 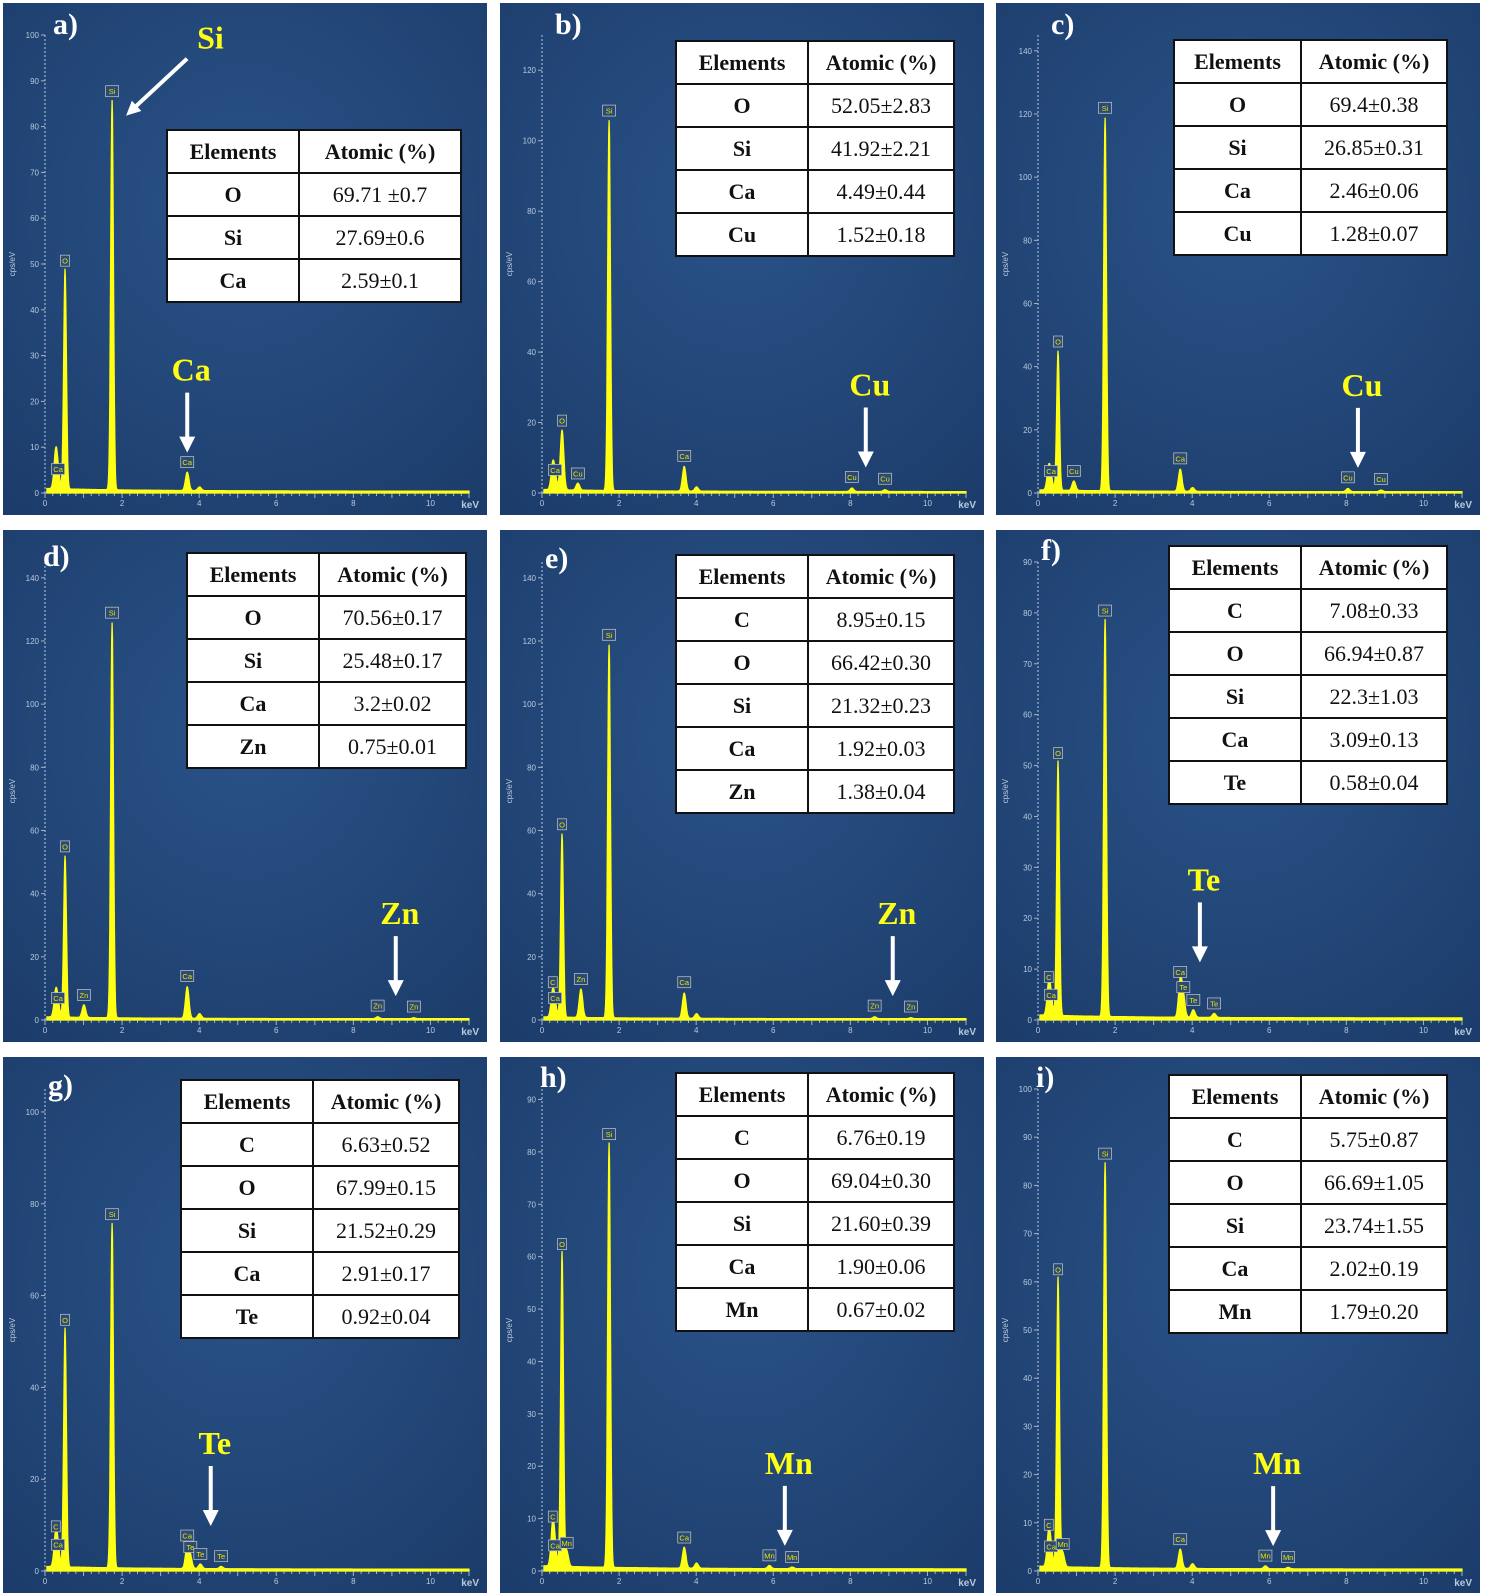 I want to click on y-tick-label: 50, so click(x=531, y=1309).